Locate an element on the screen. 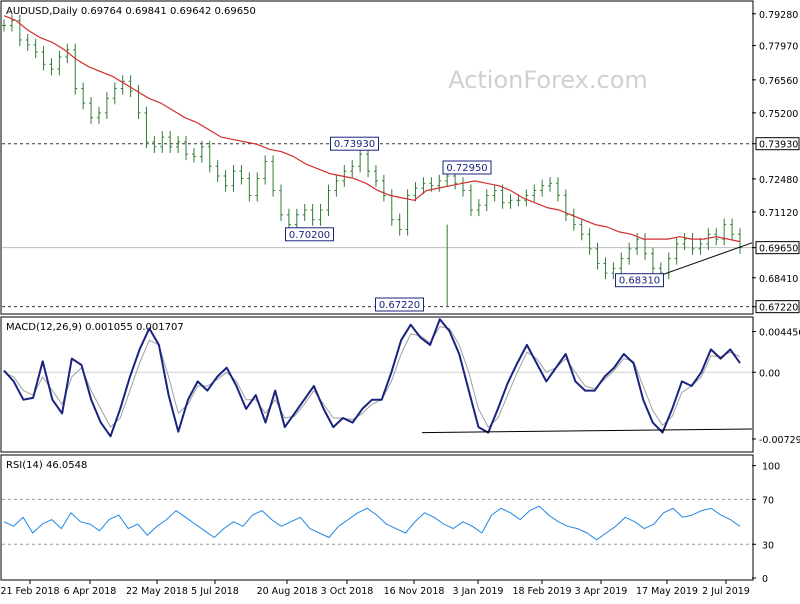  watermark-text: ActionForex.com is located at coordinates (548, 80).